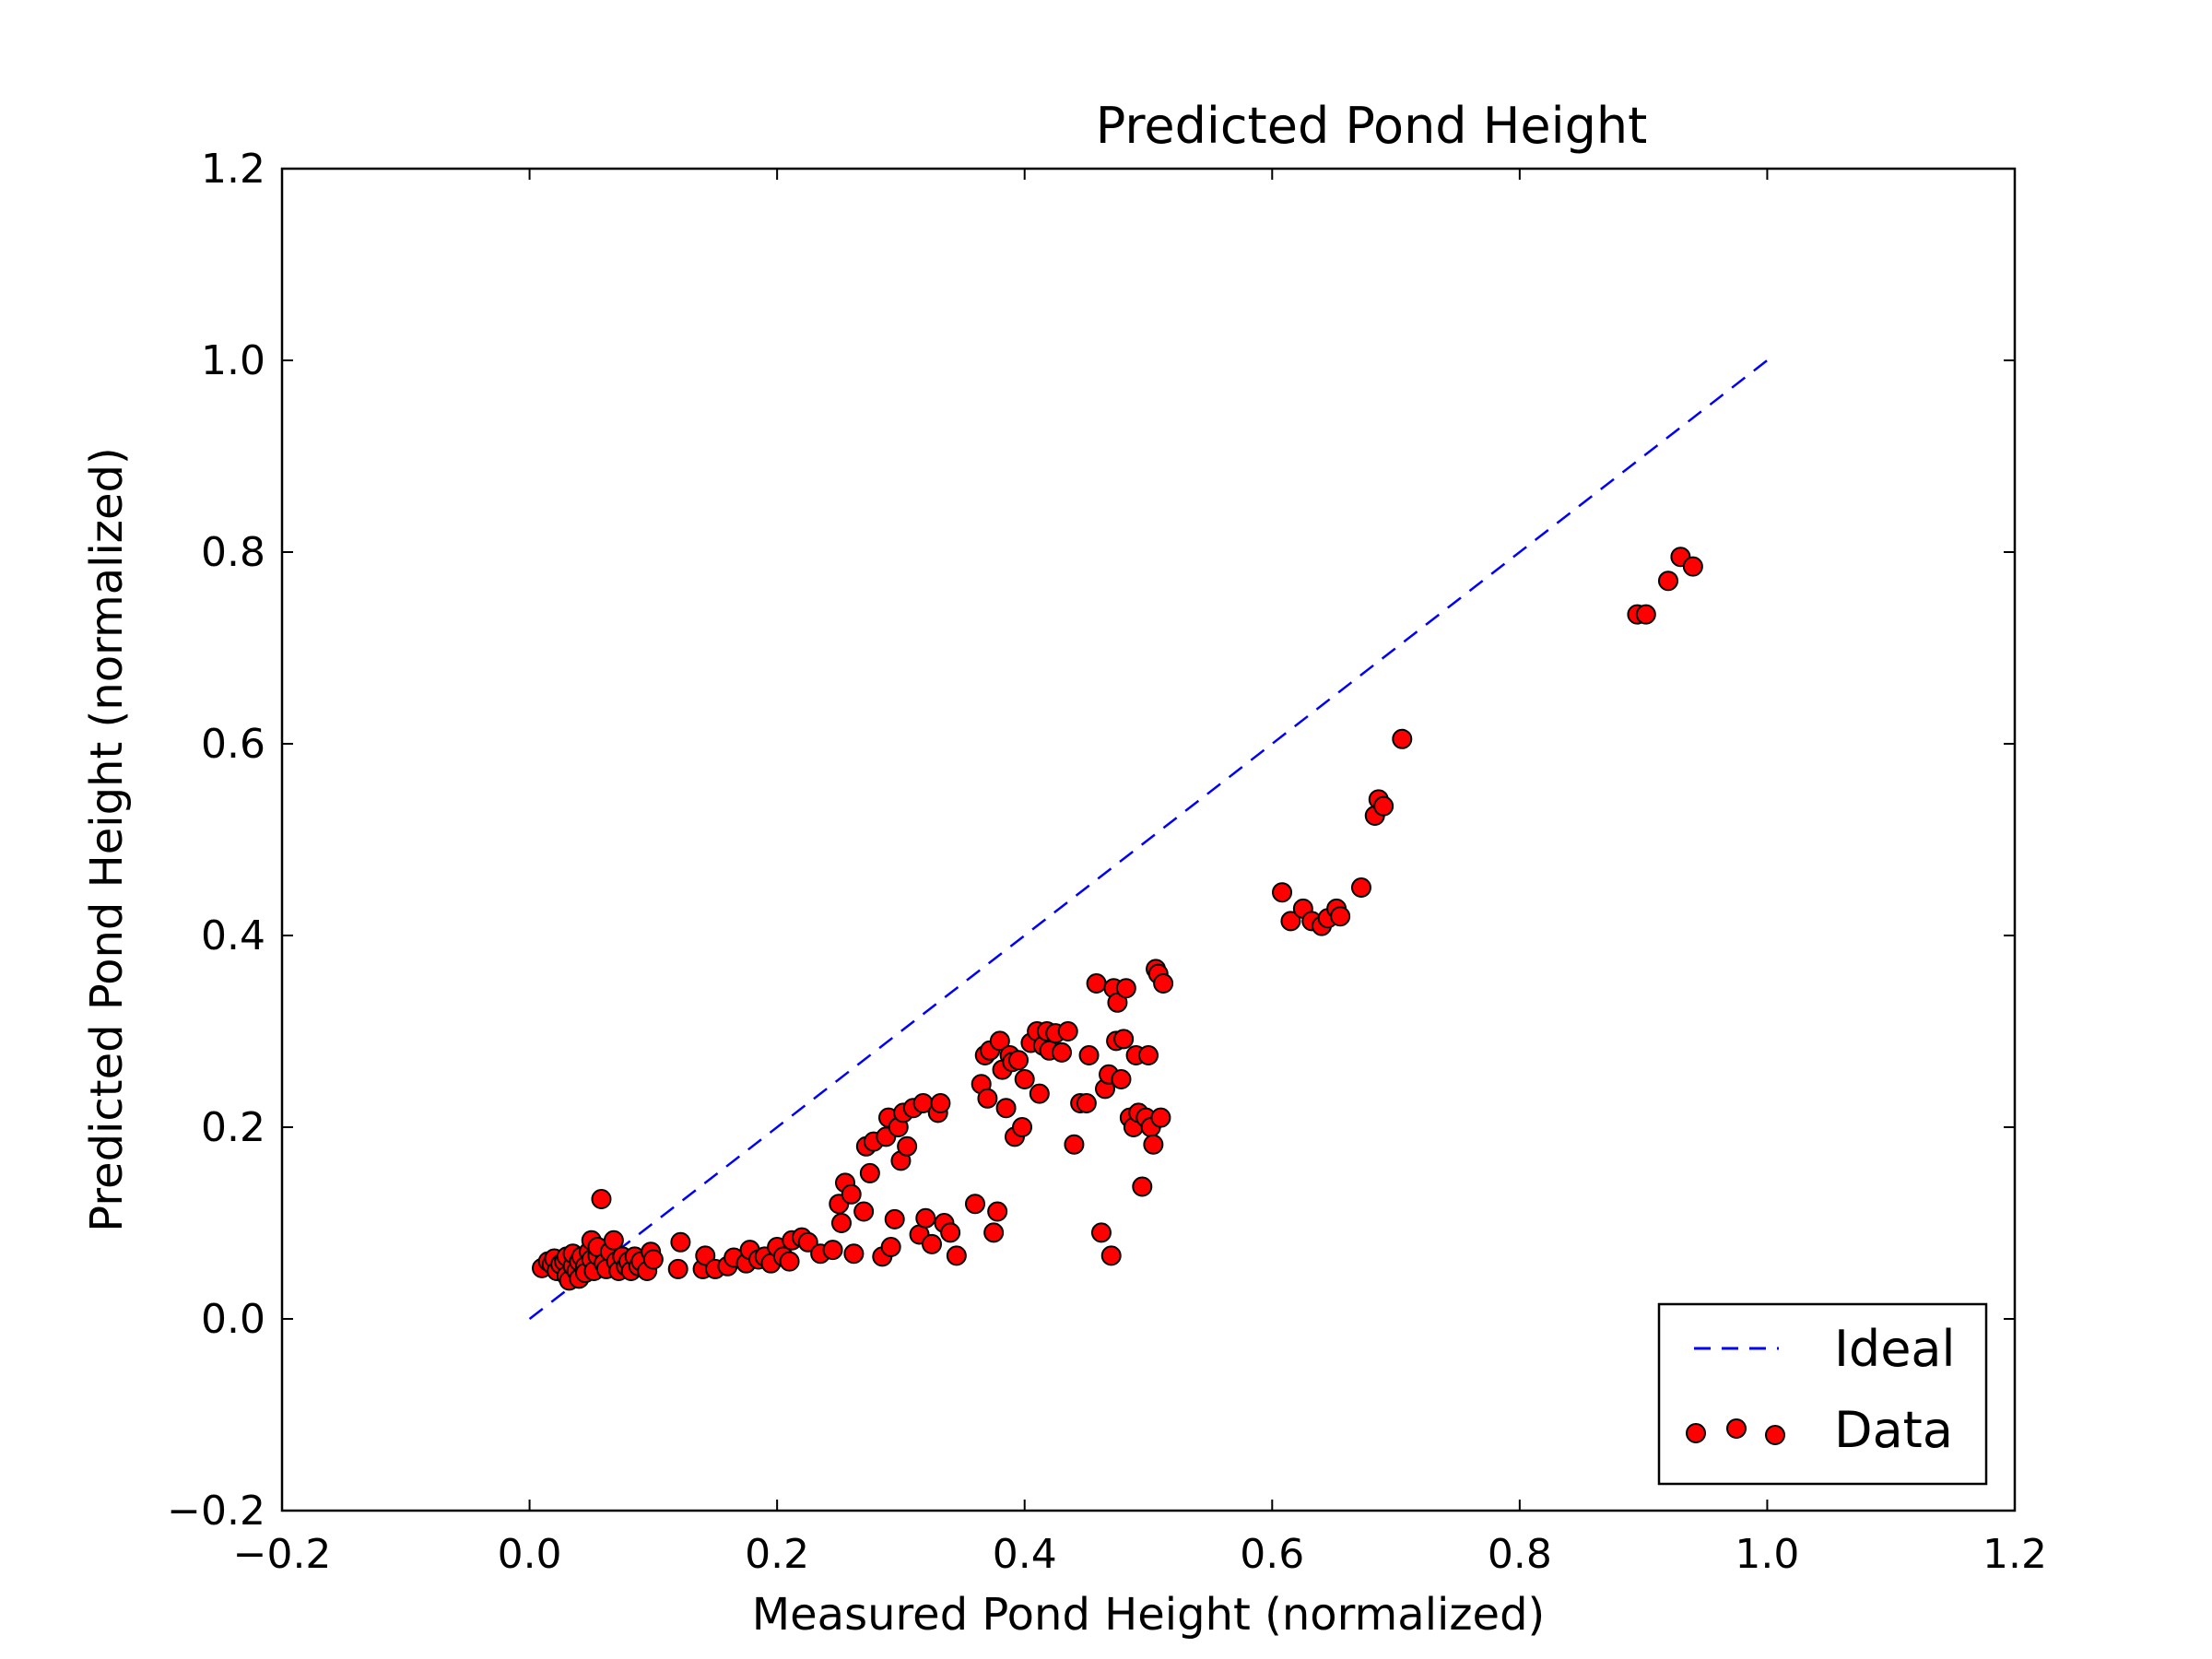 The width and height of the screenshot is (2212, 1659). Describe the element at coordinates (1520, 1554) in the screenshot. I see `x-tick-label: 0.8` at that location.